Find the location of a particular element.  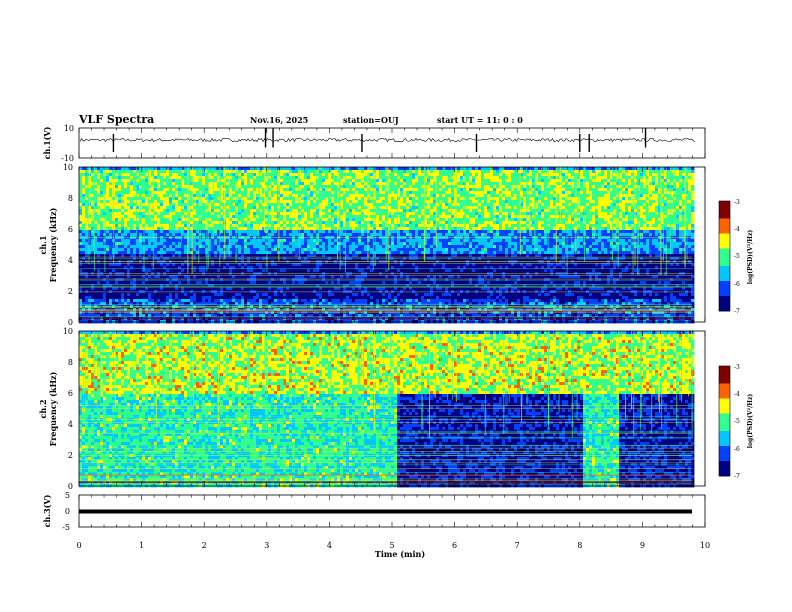

ch1-spectrogram-yticks: 0 2 4 6 8 10 is located at coordinates (68, 245).